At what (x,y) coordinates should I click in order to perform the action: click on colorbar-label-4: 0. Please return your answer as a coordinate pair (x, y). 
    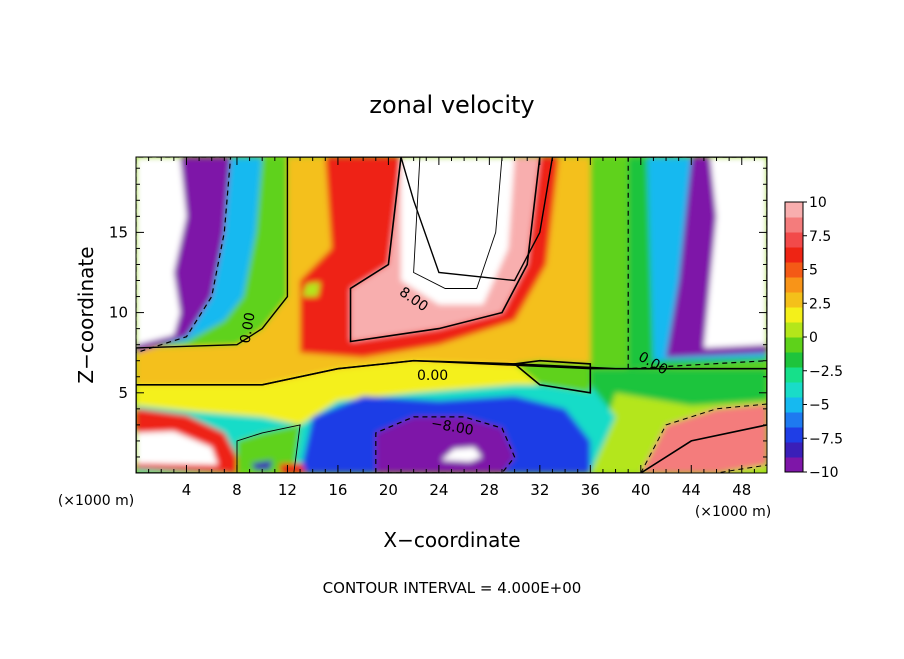
    Looking at the image, I should click on (813, 338).